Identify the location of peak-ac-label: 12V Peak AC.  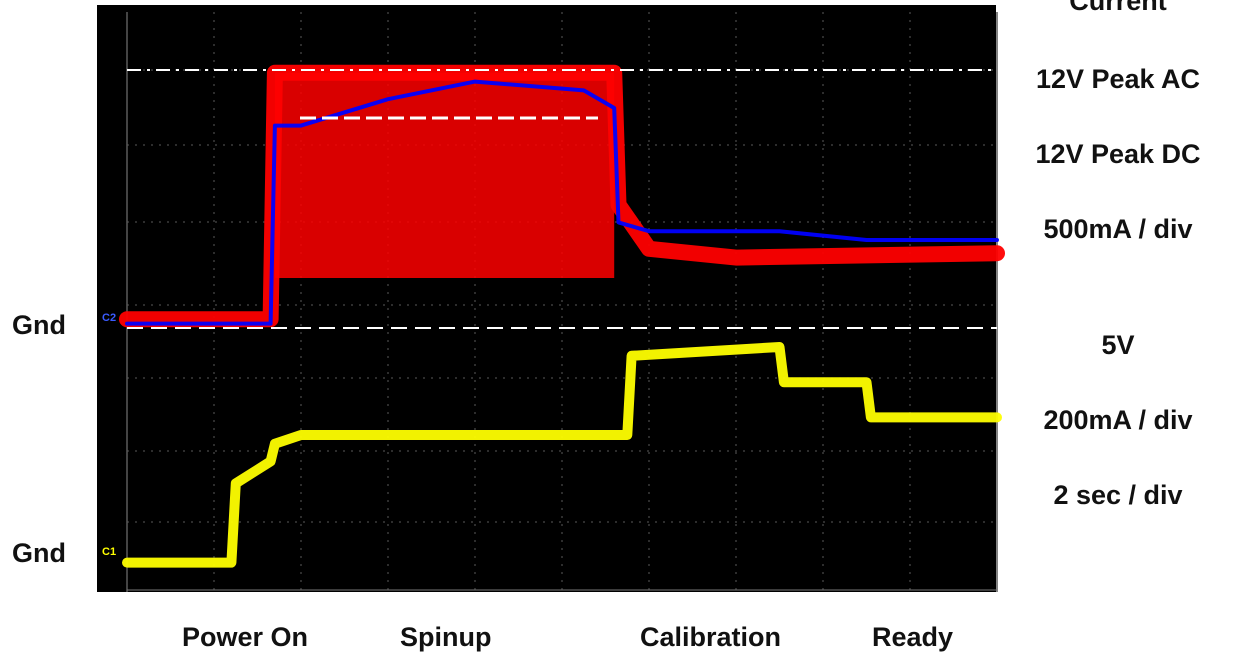
(1118, 79).